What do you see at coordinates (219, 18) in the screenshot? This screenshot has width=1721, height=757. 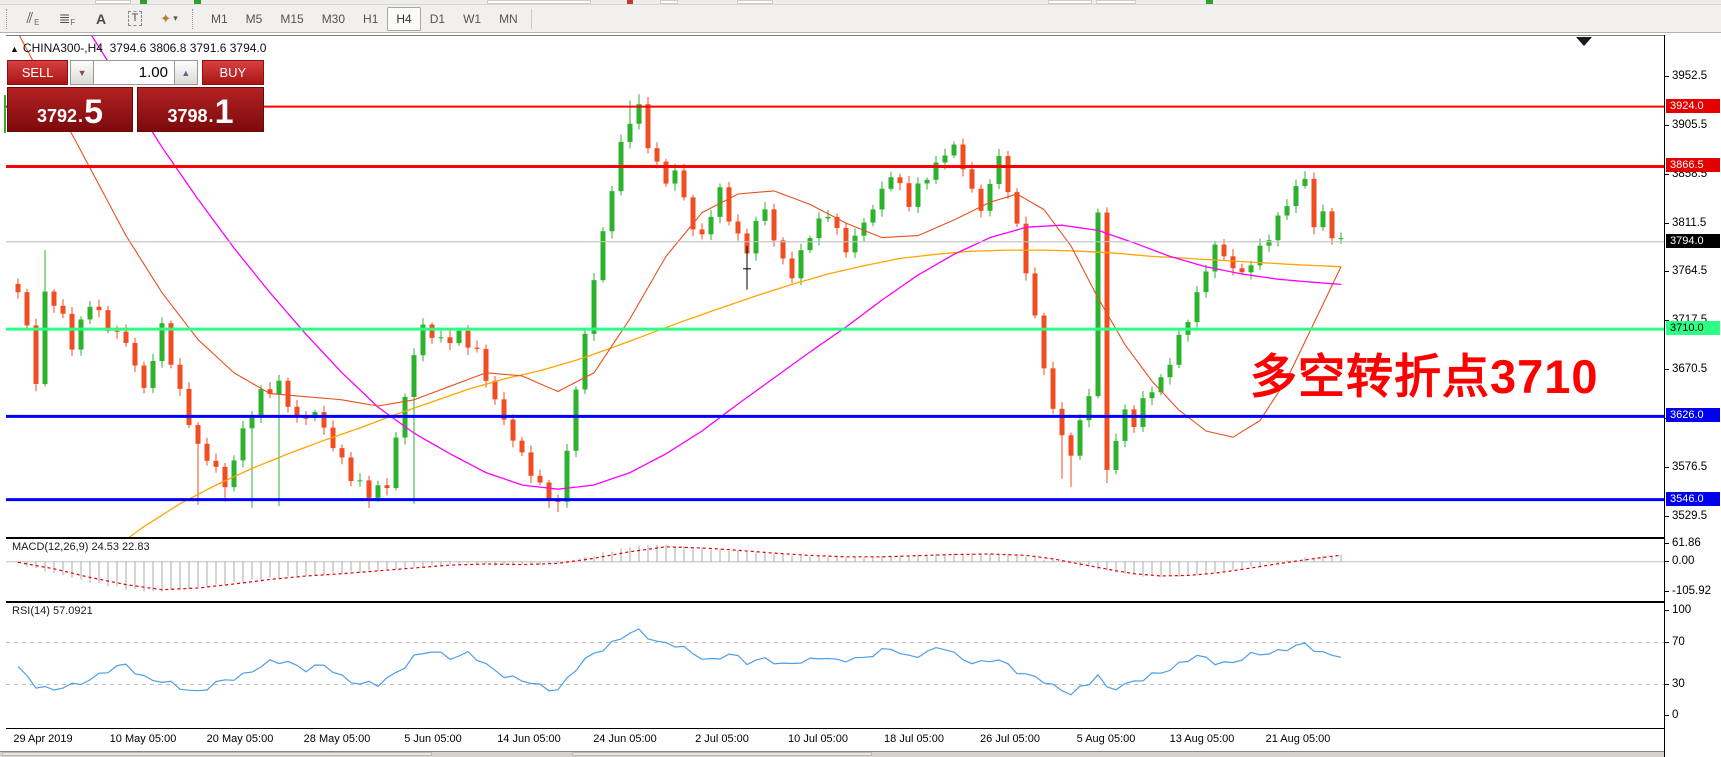 I see `tf-button-M1: M1` at bounding box center [219, 18].